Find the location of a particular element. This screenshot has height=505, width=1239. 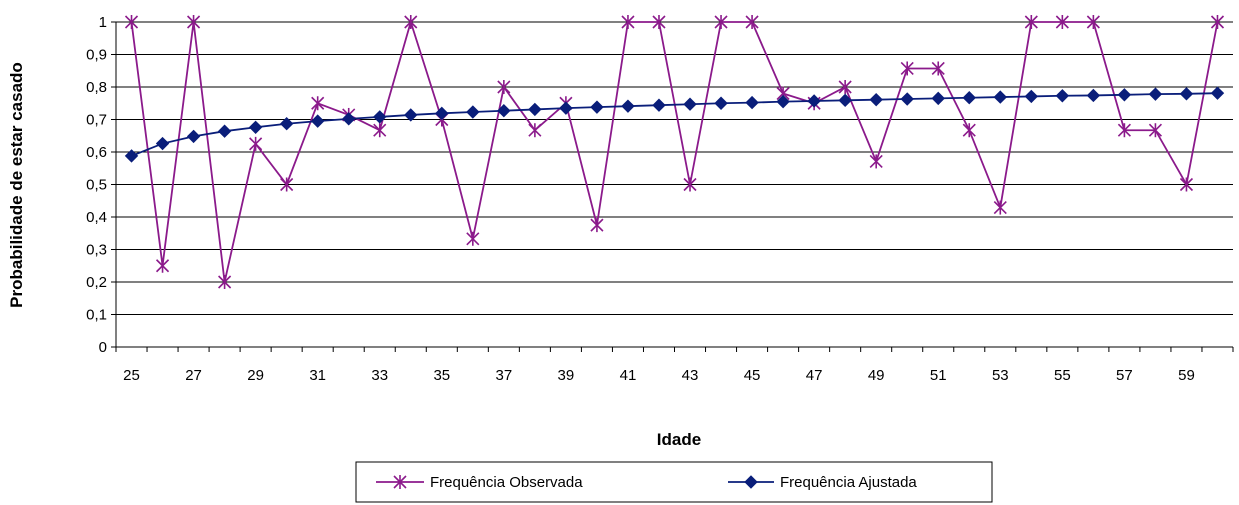

legend-label: Frequência Observada is located at coordinates (506, 482).